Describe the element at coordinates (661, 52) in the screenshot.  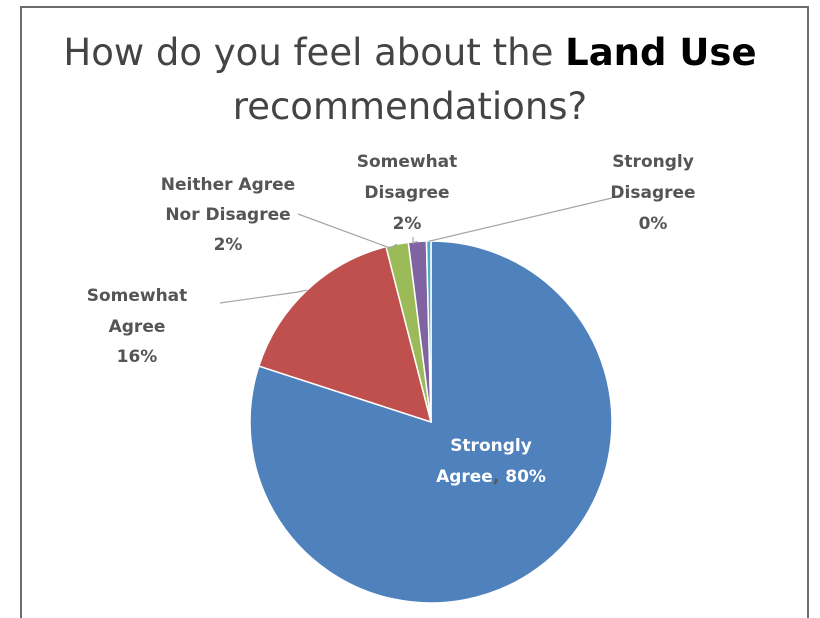
I see `chart-title-bold: Land Use` at that location.